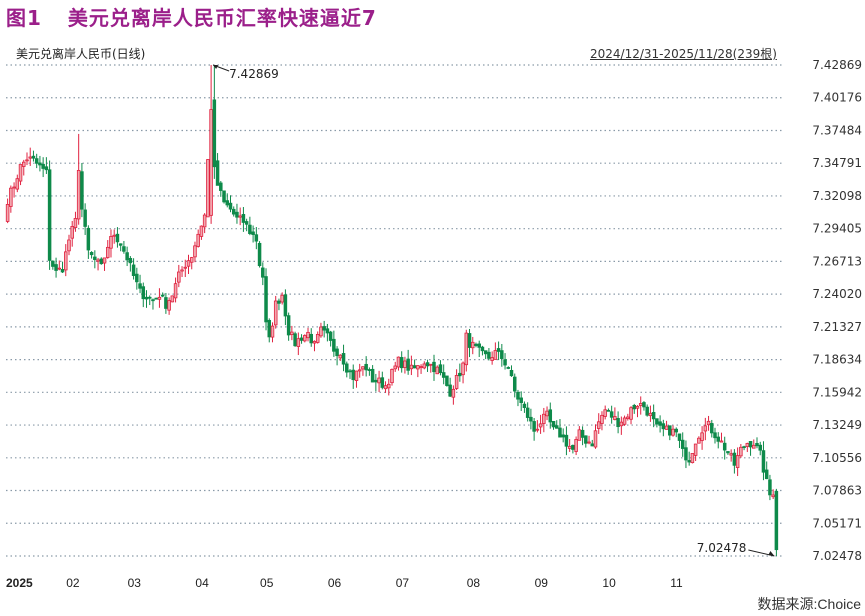 This screenshot has height=616, width=865. I want to click on min-annotation: 7.02478, so click(722, 548).